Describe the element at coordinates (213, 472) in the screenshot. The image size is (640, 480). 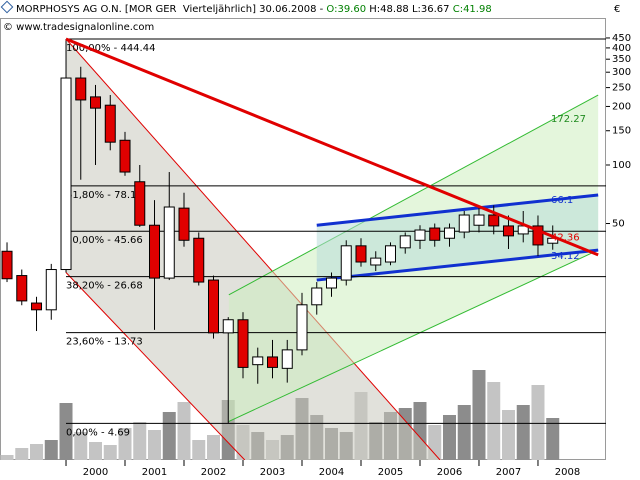
I see `x-tick-label: 2002` at that location.